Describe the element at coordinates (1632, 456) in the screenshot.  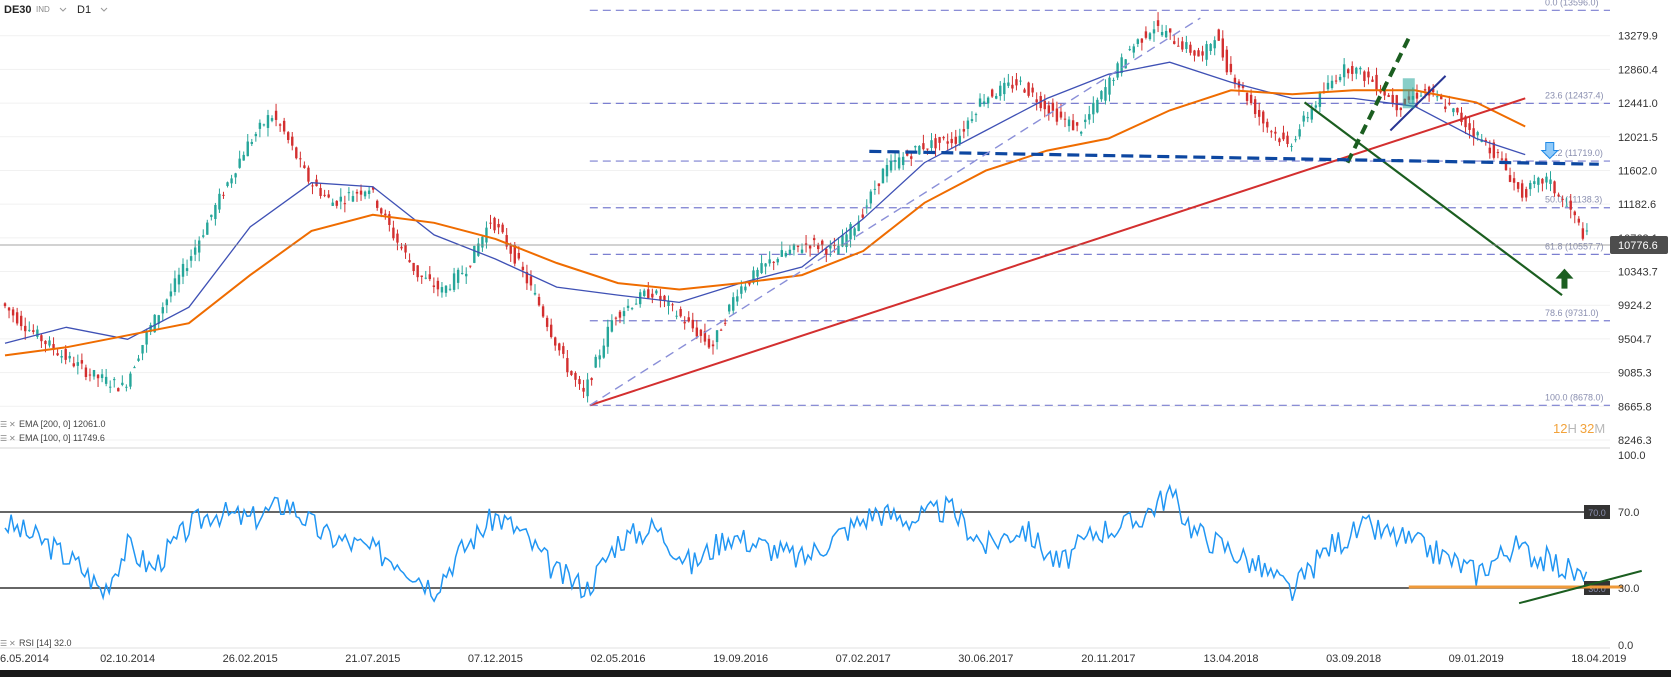
I see `rsi-tick-label: 100.0` at that location.